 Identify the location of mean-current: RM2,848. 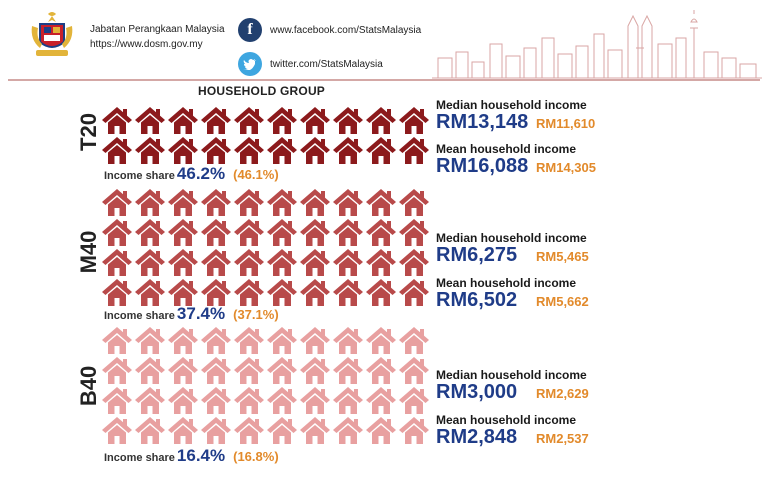
(477, 437).